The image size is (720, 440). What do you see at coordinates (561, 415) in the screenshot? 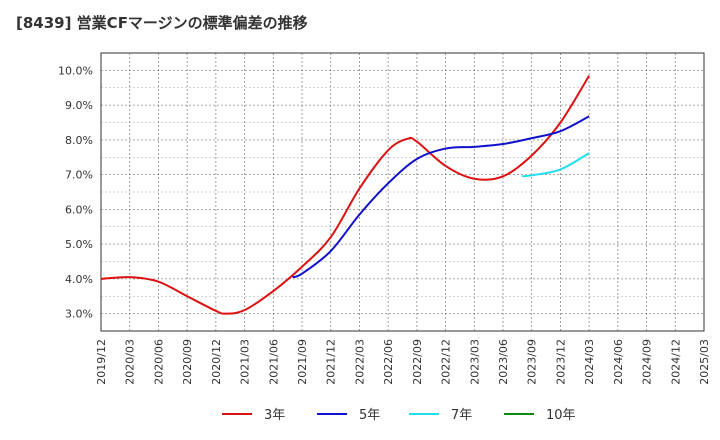
I see `legend-label: 10年` at bounding box center [561, 415].